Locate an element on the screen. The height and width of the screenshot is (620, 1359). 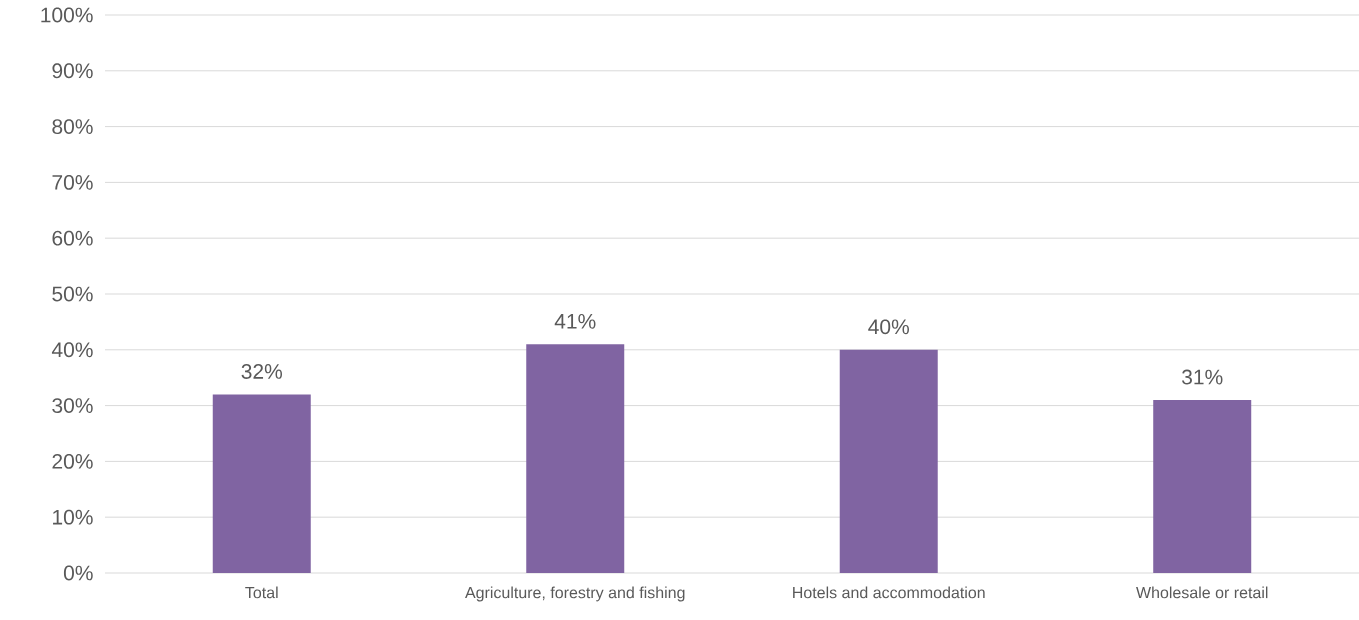
y-tick-label: 80% is located at coordinates (72, 127).